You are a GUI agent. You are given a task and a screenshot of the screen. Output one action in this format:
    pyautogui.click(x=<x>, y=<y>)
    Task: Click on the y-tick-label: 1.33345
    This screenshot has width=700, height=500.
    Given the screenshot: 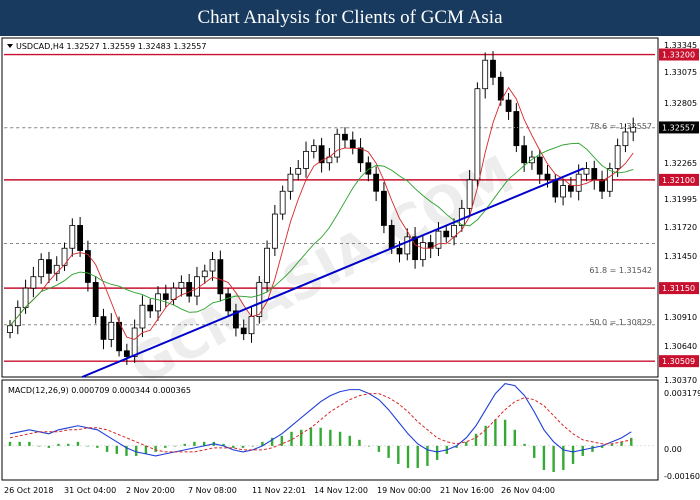 What is the action you would take?
    pyautogui.click(x=680, y=45)
    